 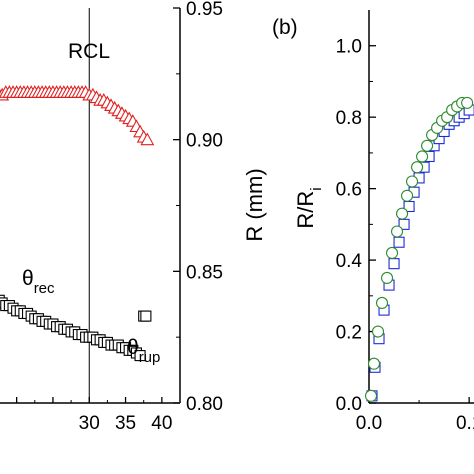 I want to click on panel-a-x-tick-label: 35, so click(x=125, y=423).